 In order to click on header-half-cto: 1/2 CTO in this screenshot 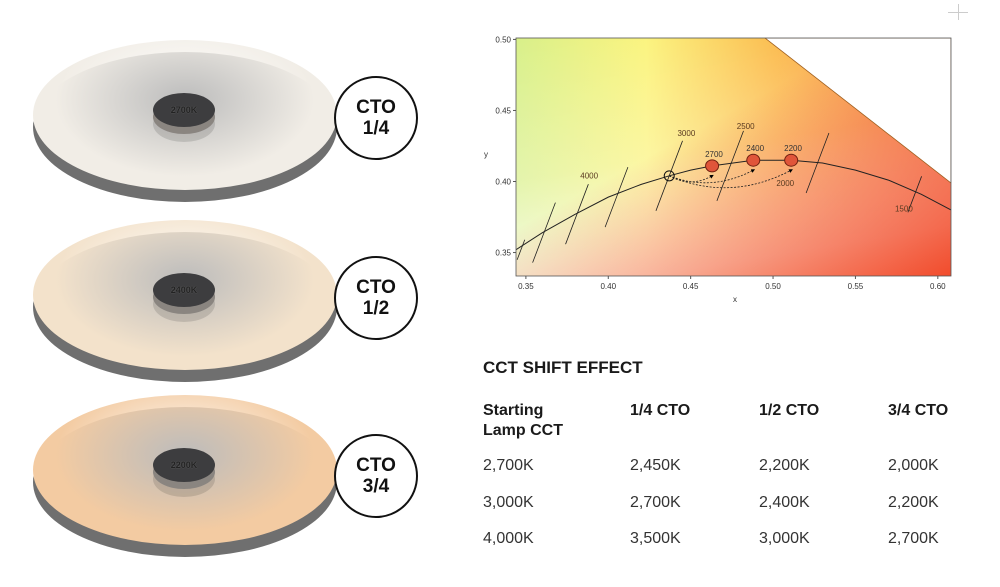, I will do `click(789, 410)`.